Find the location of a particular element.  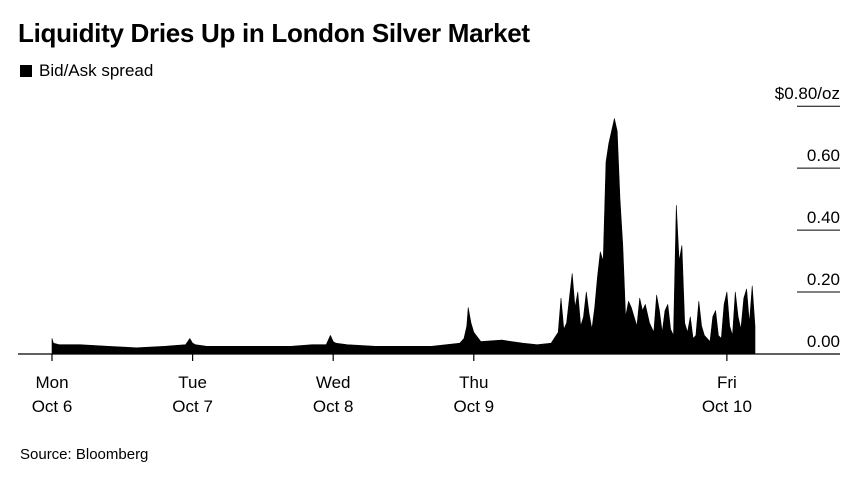

y-tick-label: 0.20 is located at coordinates (823, 279).